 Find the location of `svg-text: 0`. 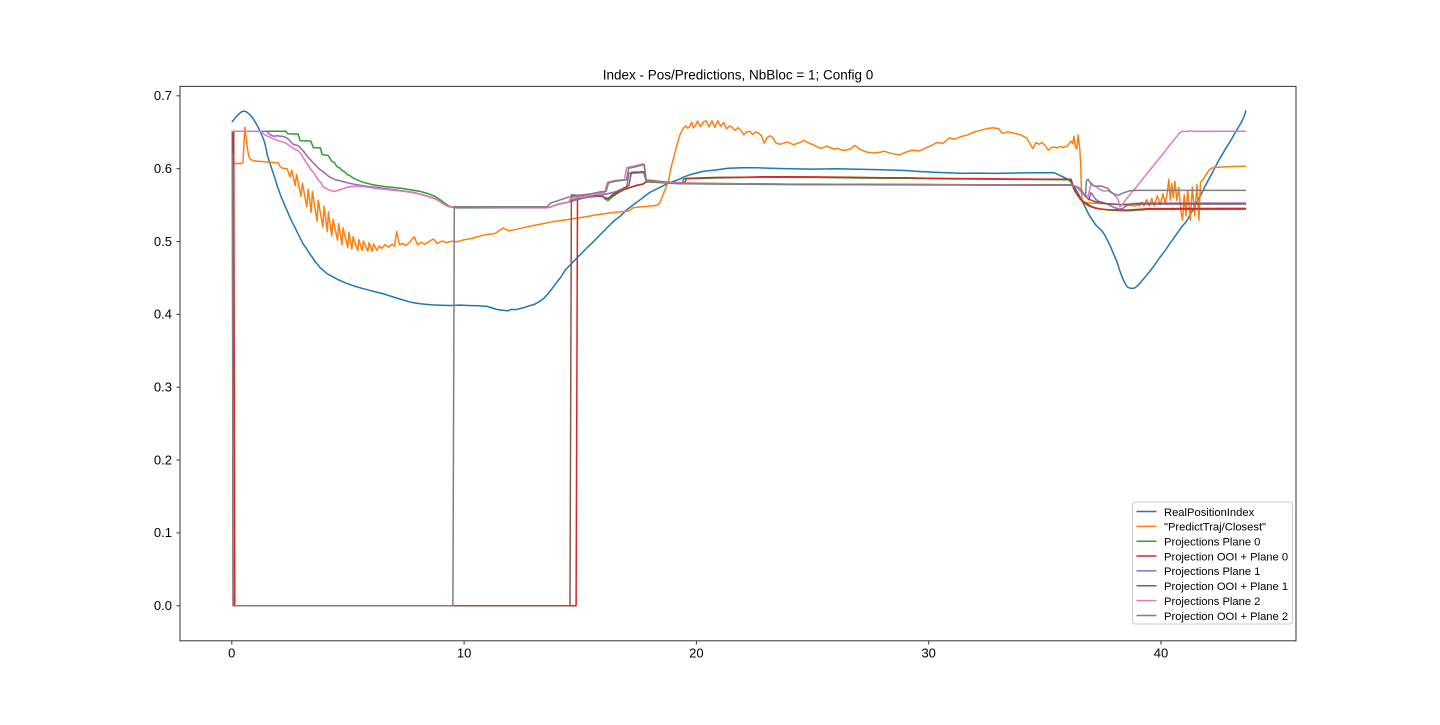

svg-text: 0 is located at coordinates (231, 653).